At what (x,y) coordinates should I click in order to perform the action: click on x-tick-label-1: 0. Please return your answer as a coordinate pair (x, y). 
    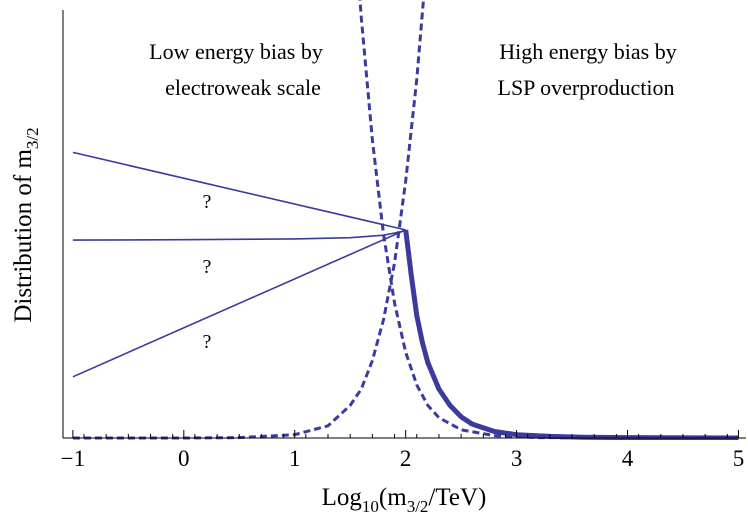
    Looking at the image, I should click on (184, 458).